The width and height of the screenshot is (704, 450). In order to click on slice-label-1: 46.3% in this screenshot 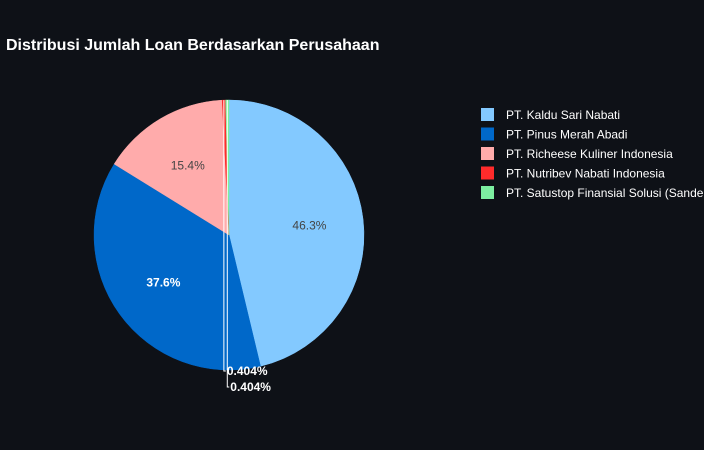, I will do `click(309, 225)`.